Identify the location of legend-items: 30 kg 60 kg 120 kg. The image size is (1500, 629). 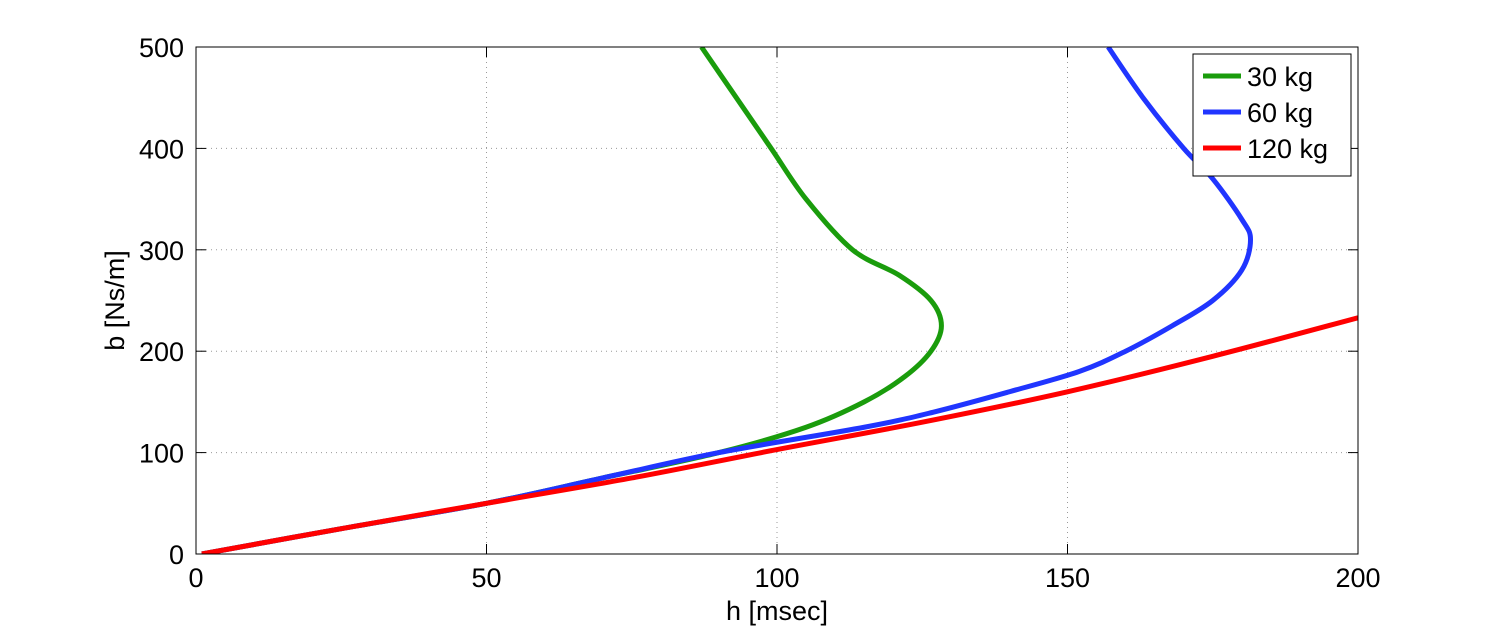
(1265, 113).